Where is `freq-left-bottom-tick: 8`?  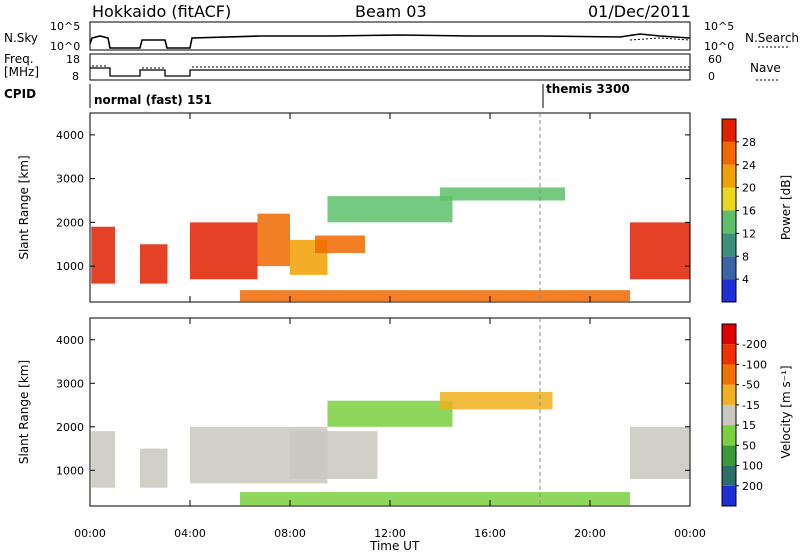
freq-left-bottom-tick: 8 is located at coordinates (75, 76).